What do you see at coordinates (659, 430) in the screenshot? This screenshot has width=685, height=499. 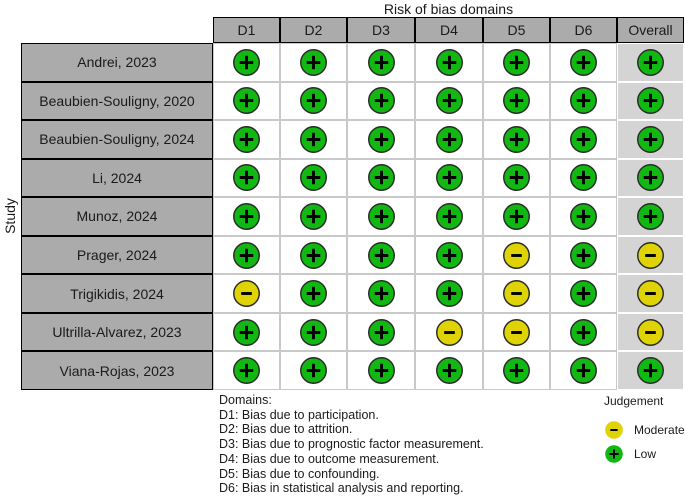 I see `legend-item-label: Moderate` at bounding box center [659, 430].